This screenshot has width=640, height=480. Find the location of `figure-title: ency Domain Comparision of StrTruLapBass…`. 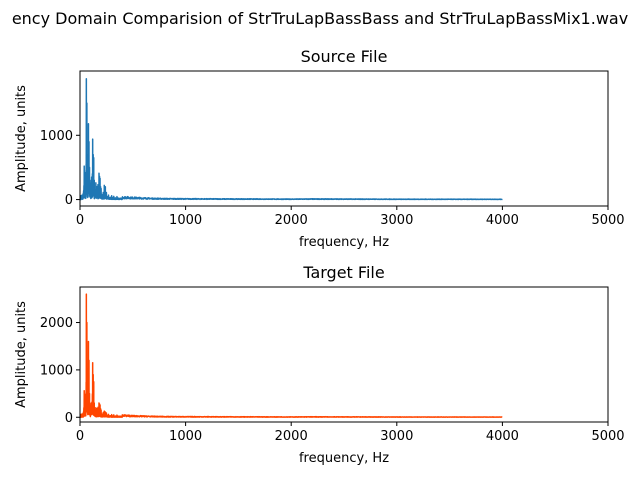

figure-title: ency Domain Comparision of StrTruLapBass… is located at coordinates (320, 18).